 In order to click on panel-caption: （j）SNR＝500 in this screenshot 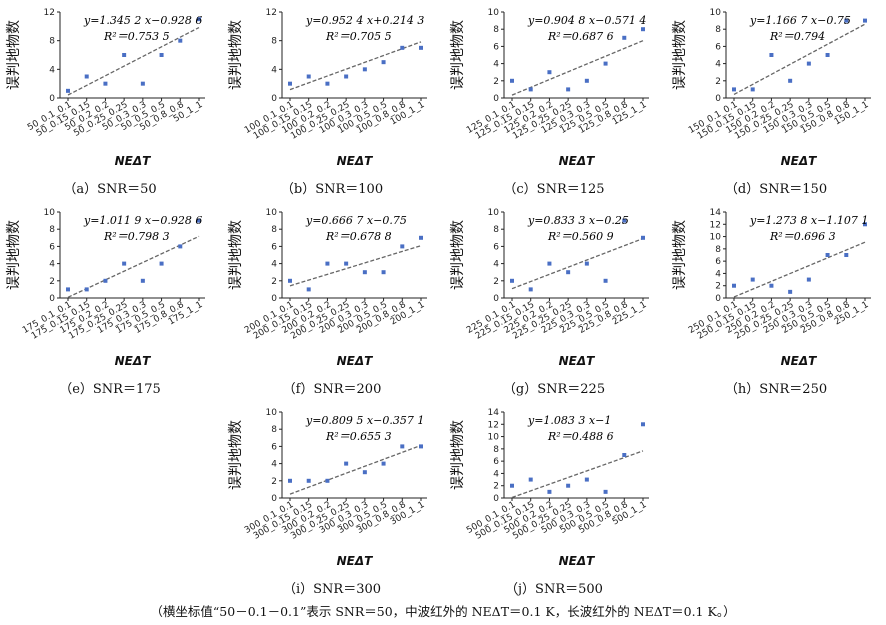, I will do `click(554, 589)`.